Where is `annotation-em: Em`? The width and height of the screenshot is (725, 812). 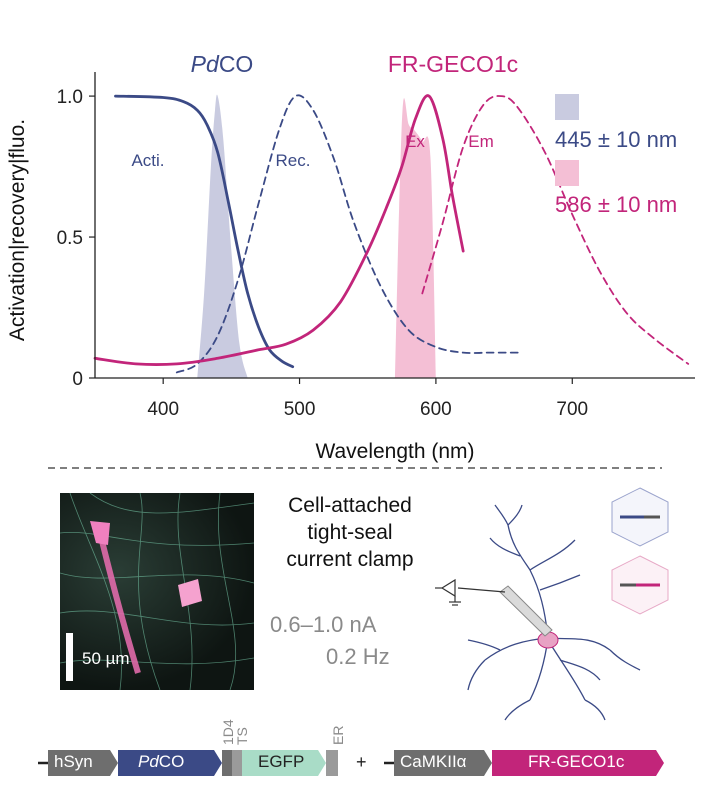
annotation-em: Em is located at coordinates (481, 141).